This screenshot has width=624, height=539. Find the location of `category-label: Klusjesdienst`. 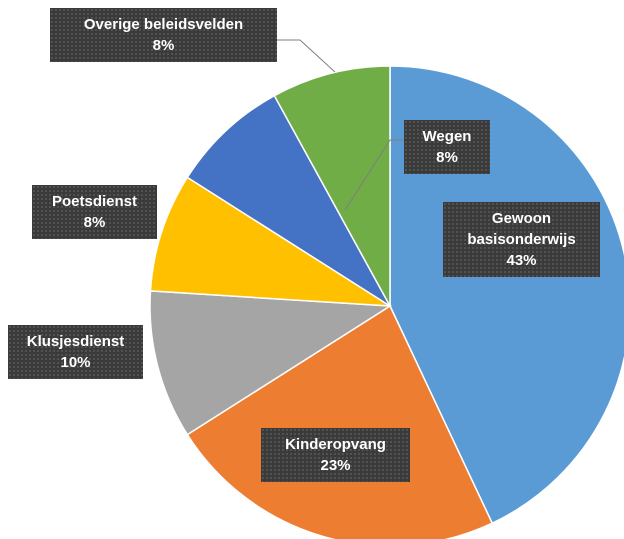

category-label: Klusjesdienst is located at coordinates (75, 341).